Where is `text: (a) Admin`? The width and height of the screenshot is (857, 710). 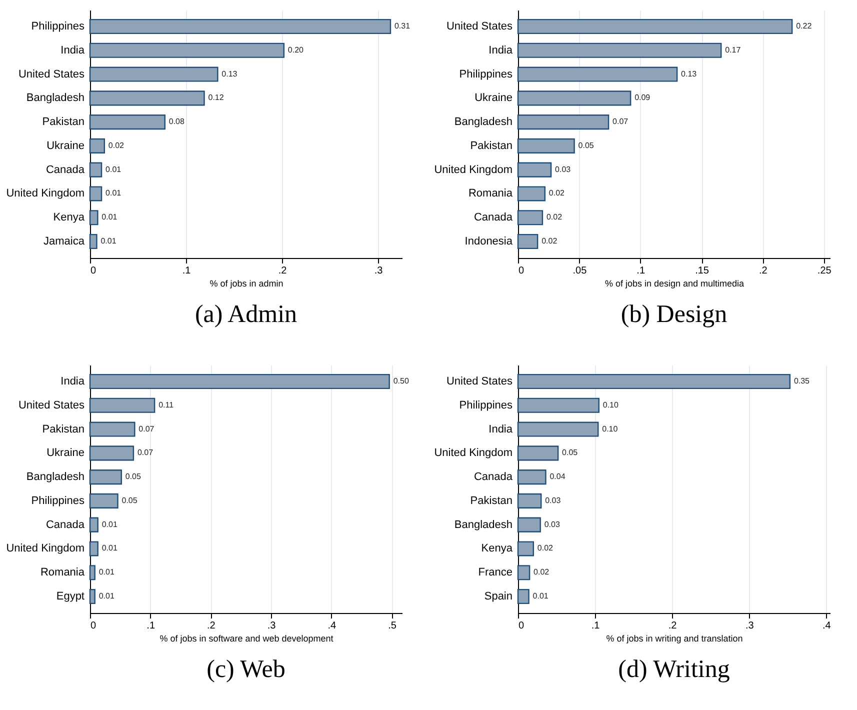
text: (a) Admin is located at coordinates (246, 314).